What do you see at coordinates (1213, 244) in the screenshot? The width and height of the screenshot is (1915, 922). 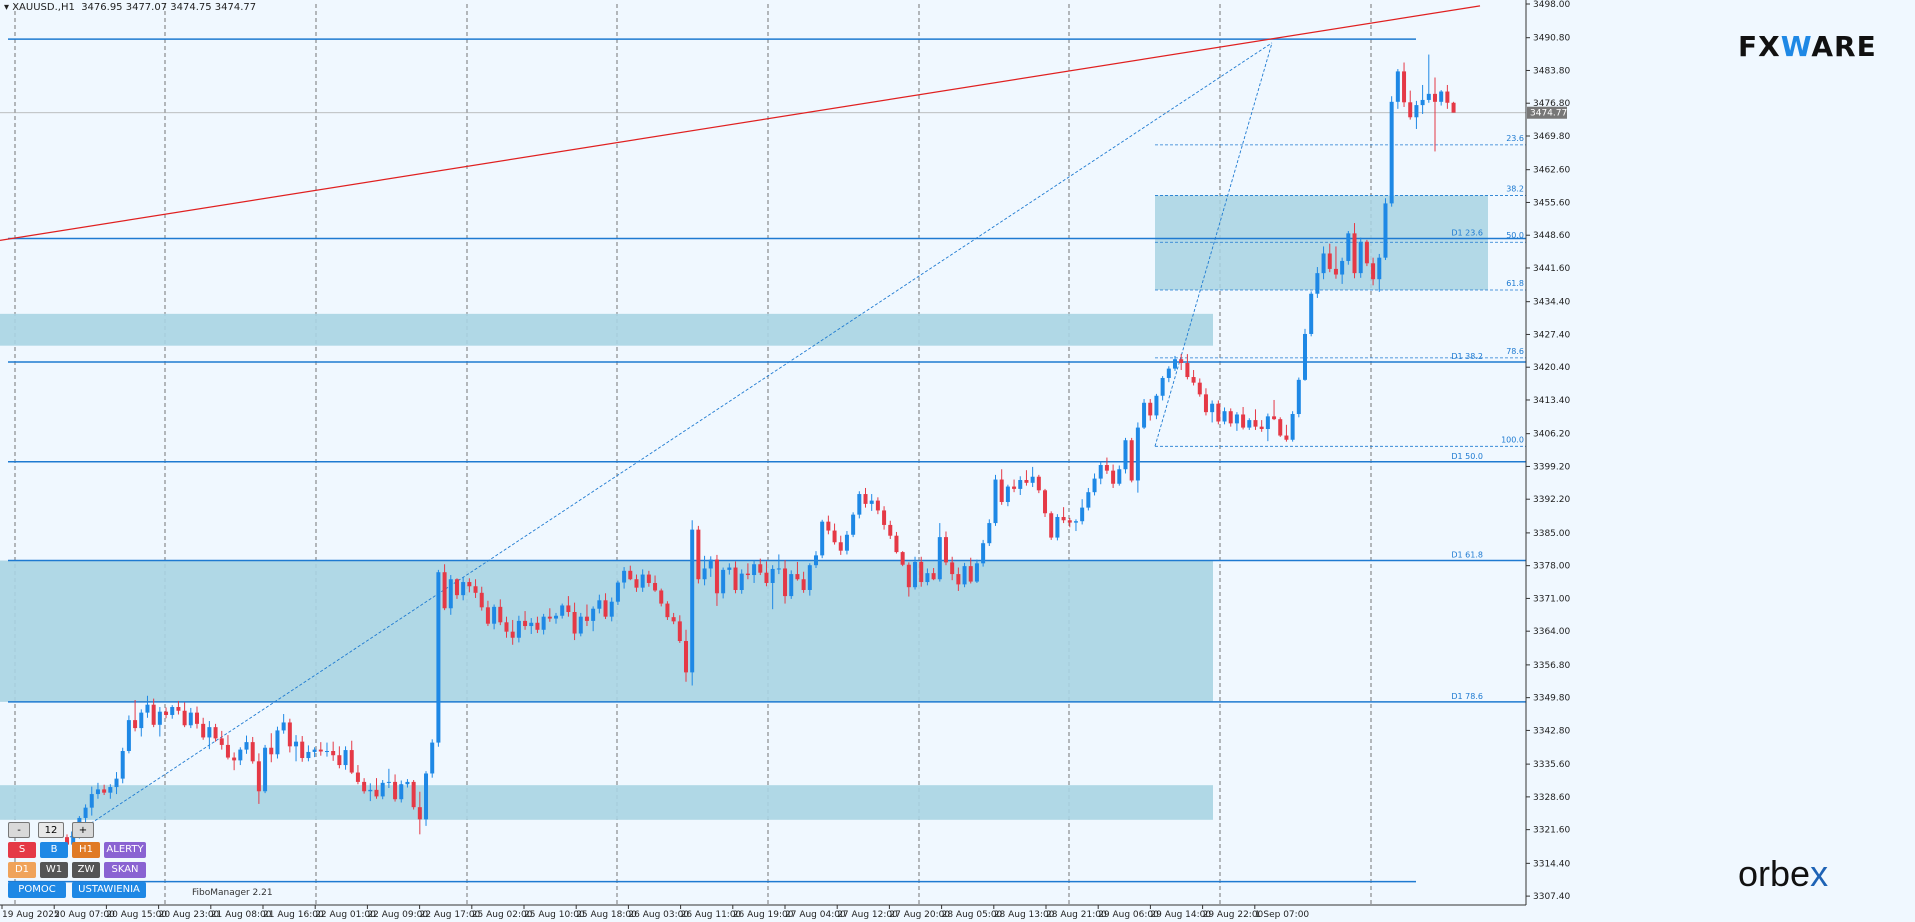 I see `fib-swing-line` at bounding box center [1213, 244].